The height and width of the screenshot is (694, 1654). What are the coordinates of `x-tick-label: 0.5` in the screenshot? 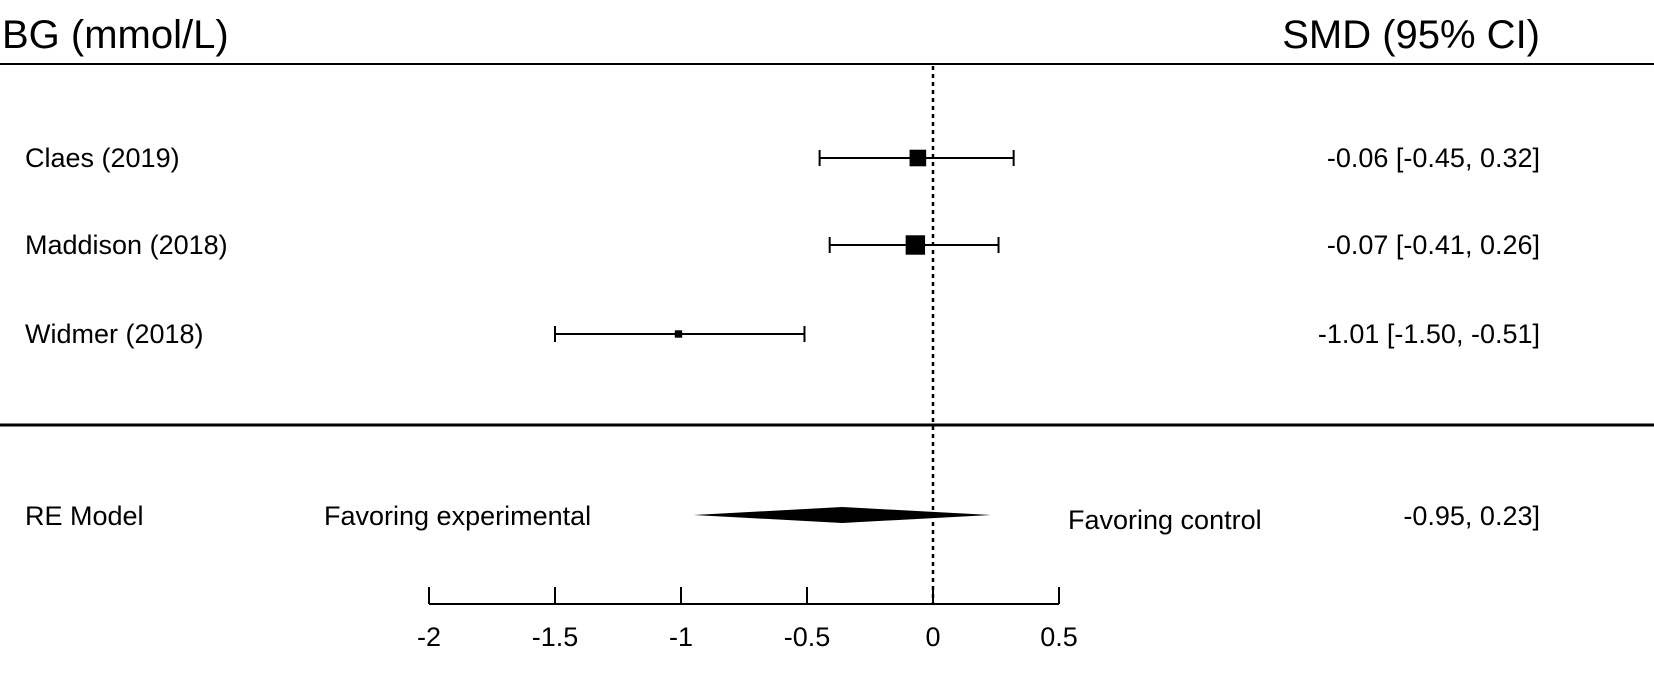 It's located at (1059, 637).